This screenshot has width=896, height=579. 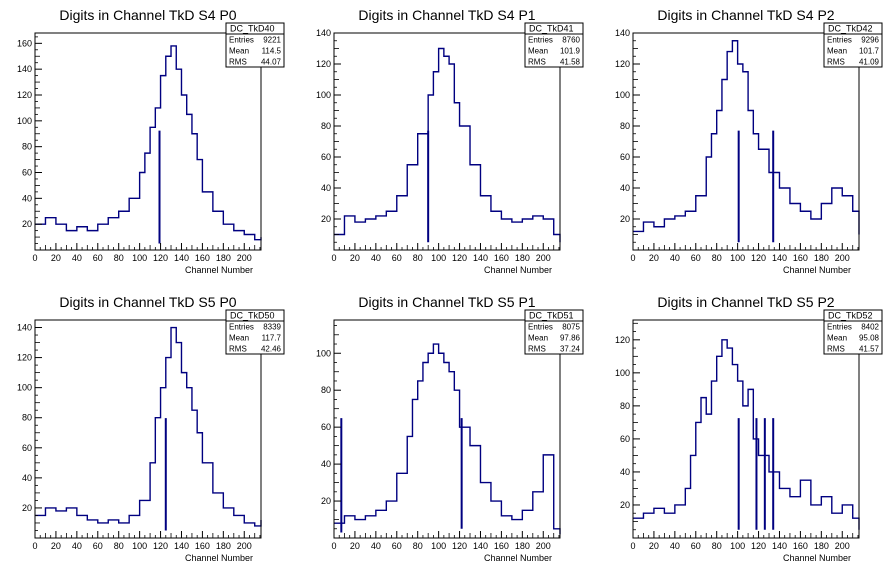 I want to click on stats-box-frame, so click(x=853, y=45).